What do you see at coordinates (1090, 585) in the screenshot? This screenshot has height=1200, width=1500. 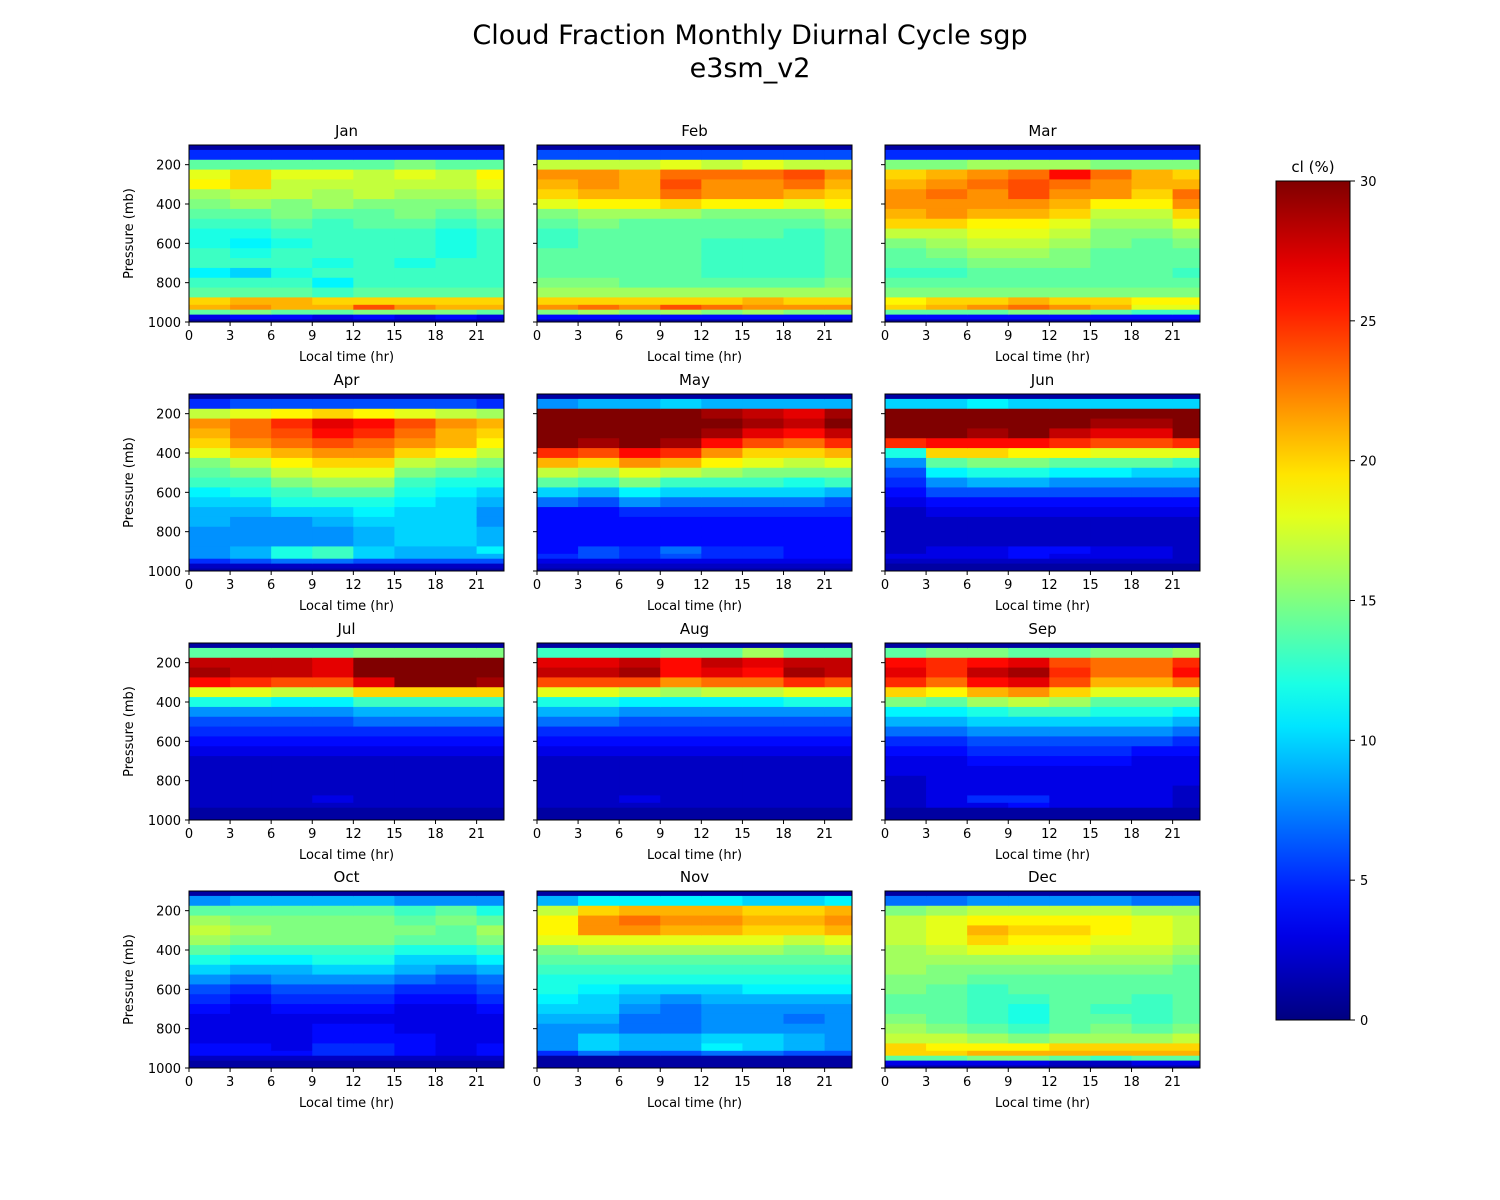 I see `x-tick-label: 15` at bounding box center [1090, 585].